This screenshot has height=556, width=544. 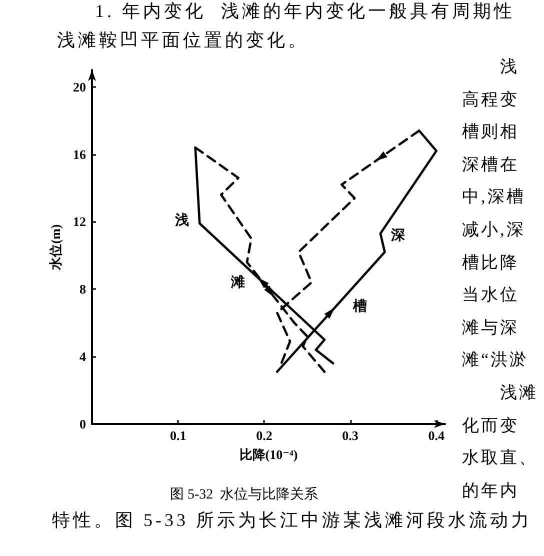 I want to click on text: 高程变, so click(x=490, y=100).